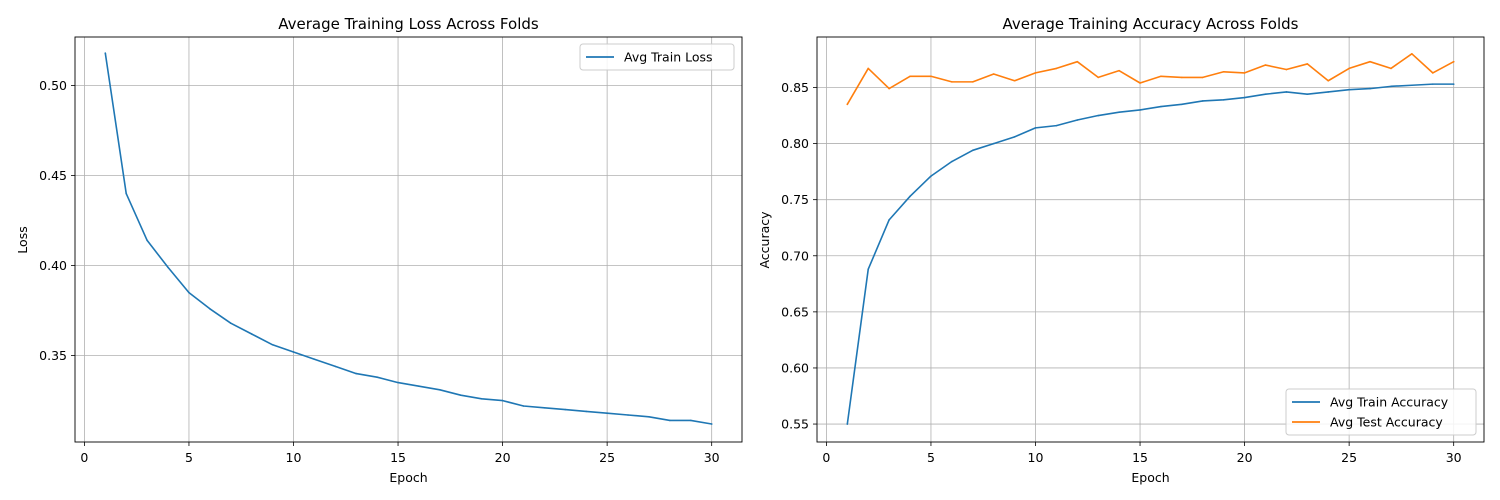 The width and height of the screenshot is (1500, 500). I want to click on loss-chart-legend-label: Avg Train Loss, so click(668, 57).